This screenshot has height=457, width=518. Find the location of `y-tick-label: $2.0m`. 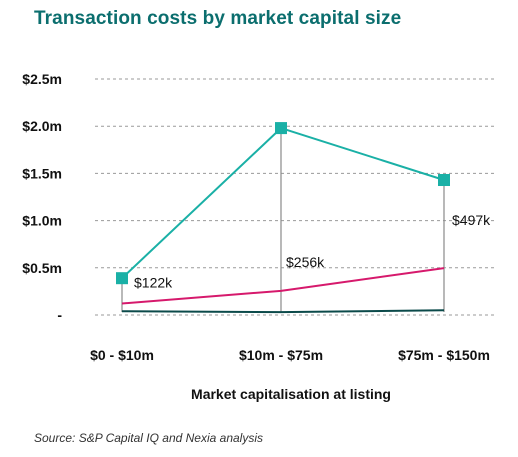

y-tick-label: $2.0m is located at coordinates (42, 126).